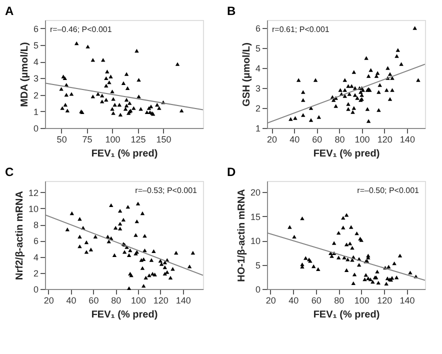 This screenshot has width=442, height=354. What do you see at coordinates (61, 139) in the screenshot?
I see `x-tick-label: 50` at bounding box center [61, 139].